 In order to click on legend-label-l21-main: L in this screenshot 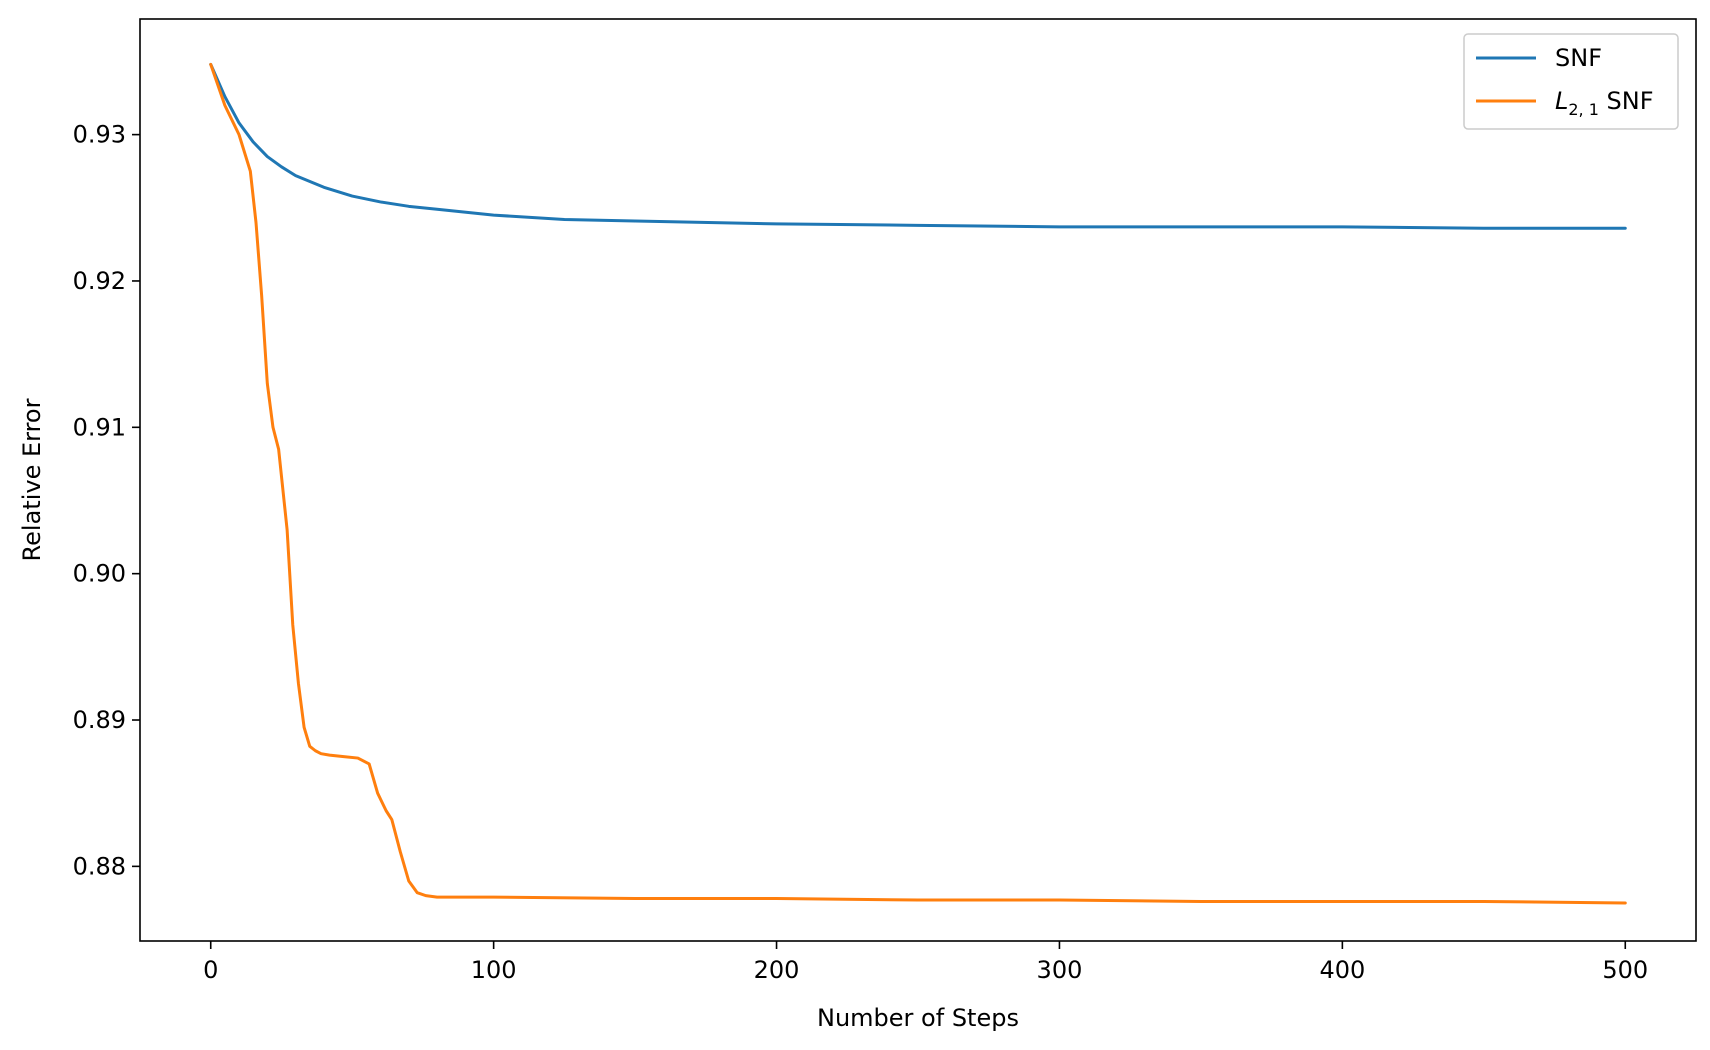, I will do `click(1561, 101)`.